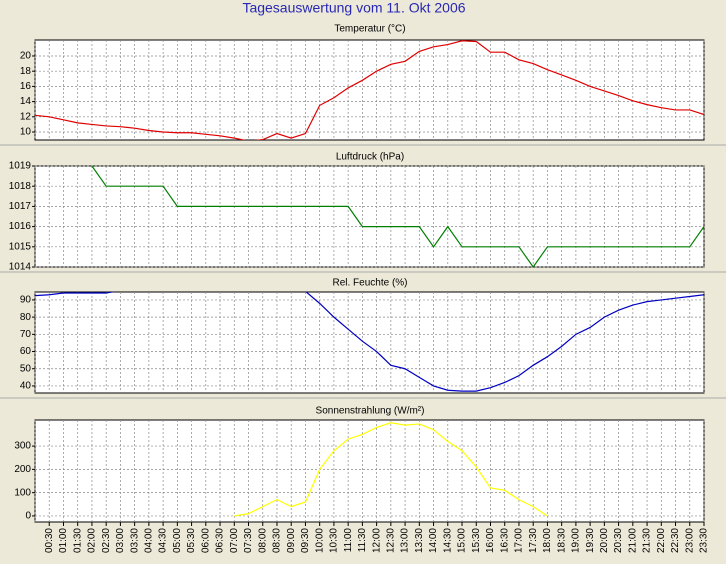 The width and height of the screenshot is (726, 564). Describe the element at coordinates (704, 540) in the screenshot. I see `x-tick-label: 23:30` at that location.